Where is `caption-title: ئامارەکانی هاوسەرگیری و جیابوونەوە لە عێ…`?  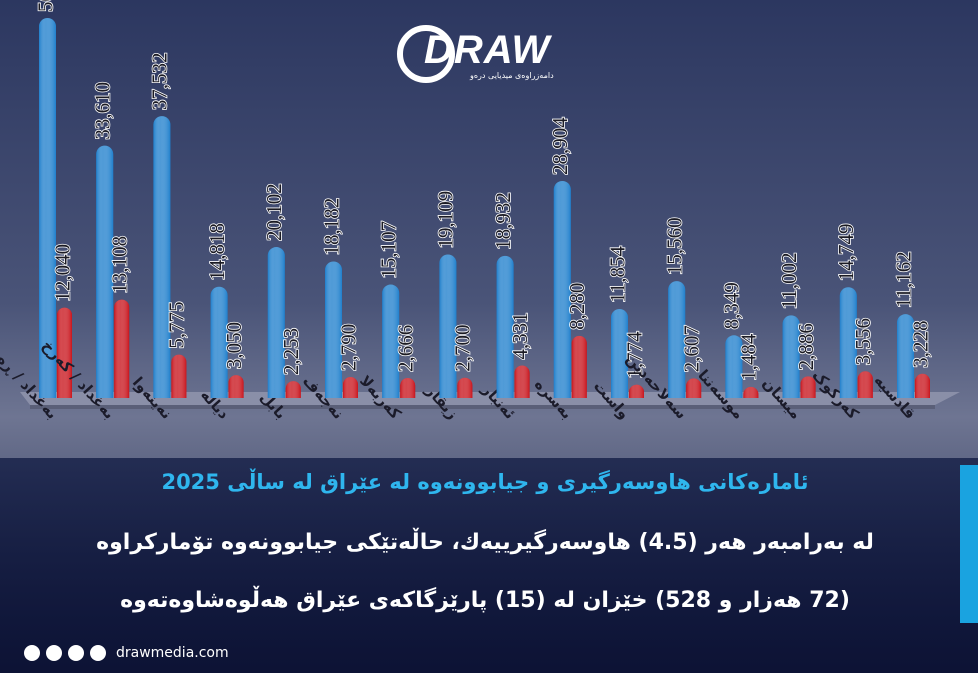 caption-title: ئامارەکانی هاوسەرگیری و جیابوونەوە لە عێ… is located at coordinates (485, 482).